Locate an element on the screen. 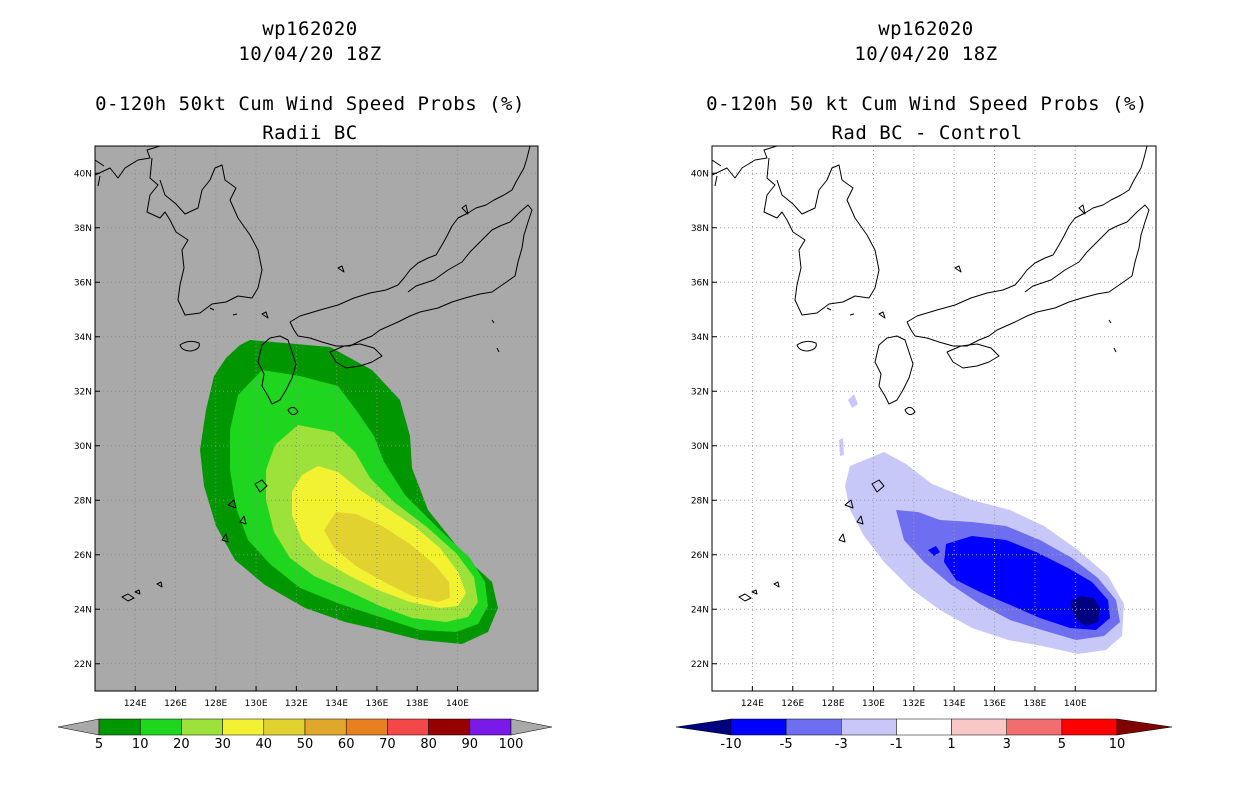 The image size is (1236, 800). colorbar-label: -1 is located at coordinates (896, 744).